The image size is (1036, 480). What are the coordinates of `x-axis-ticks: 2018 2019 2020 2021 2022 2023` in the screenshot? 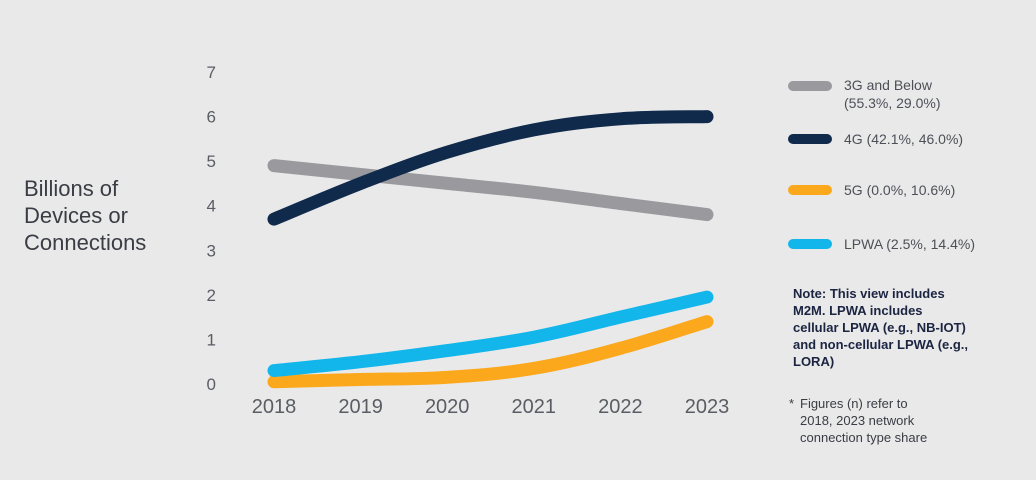 It's located at (491, 407).